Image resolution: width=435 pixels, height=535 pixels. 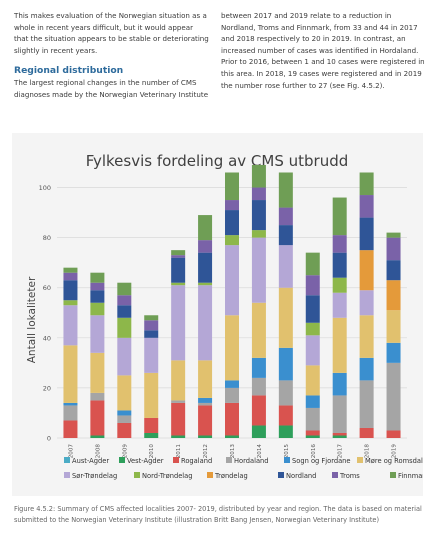 What do you see at coordinates (47, 388) in the screenshot?
I see `y-tick-label: 20` at bounding box center [47, 388].